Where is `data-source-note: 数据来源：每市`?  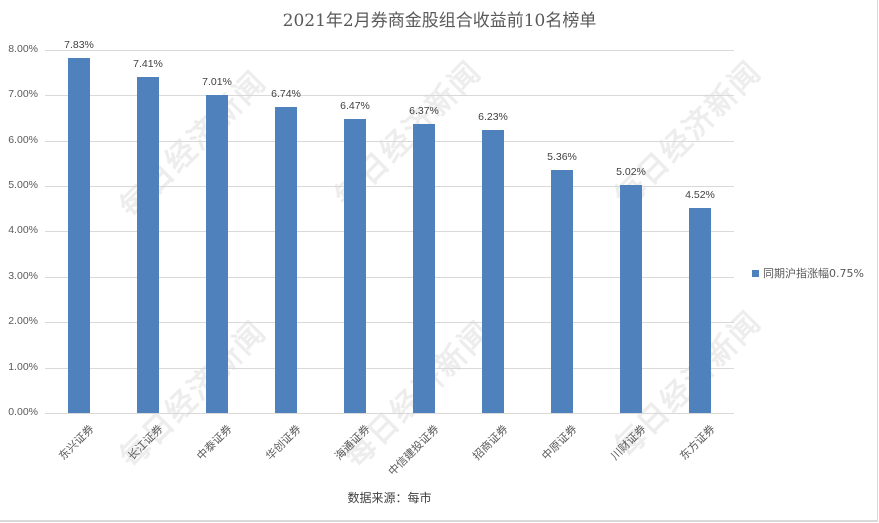
data-source-note: 数据来源：每市 is located at coordinates (389, 498).